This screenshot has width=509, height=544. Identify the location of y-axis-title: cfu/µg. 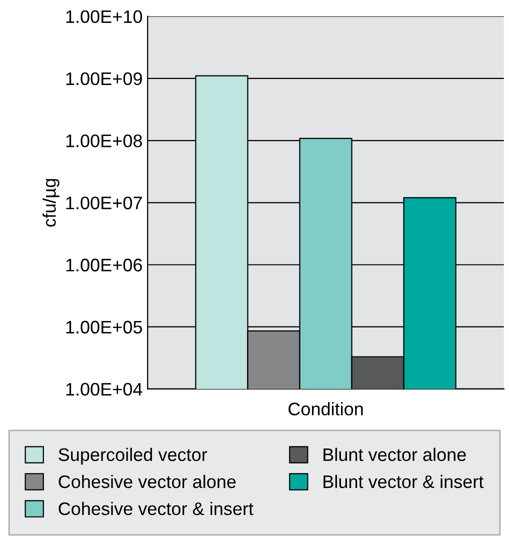
(51, 203).